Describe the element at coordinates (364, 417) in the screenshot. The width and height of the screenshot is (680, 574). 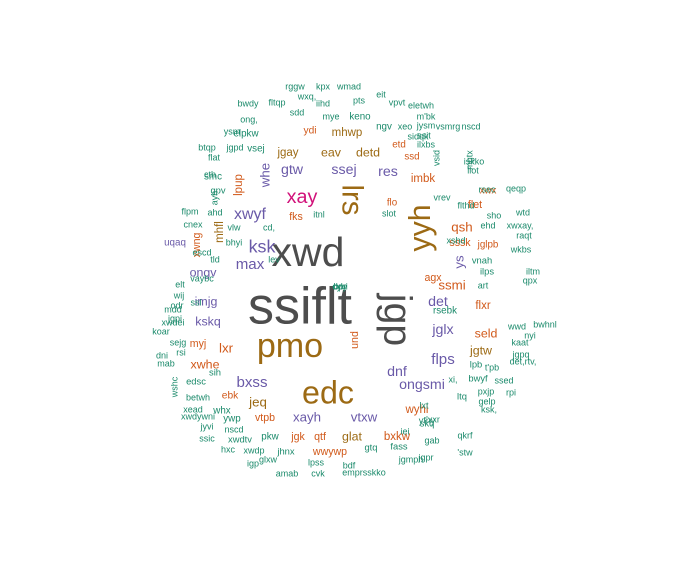
I see `word-21: vtxw` at that location.